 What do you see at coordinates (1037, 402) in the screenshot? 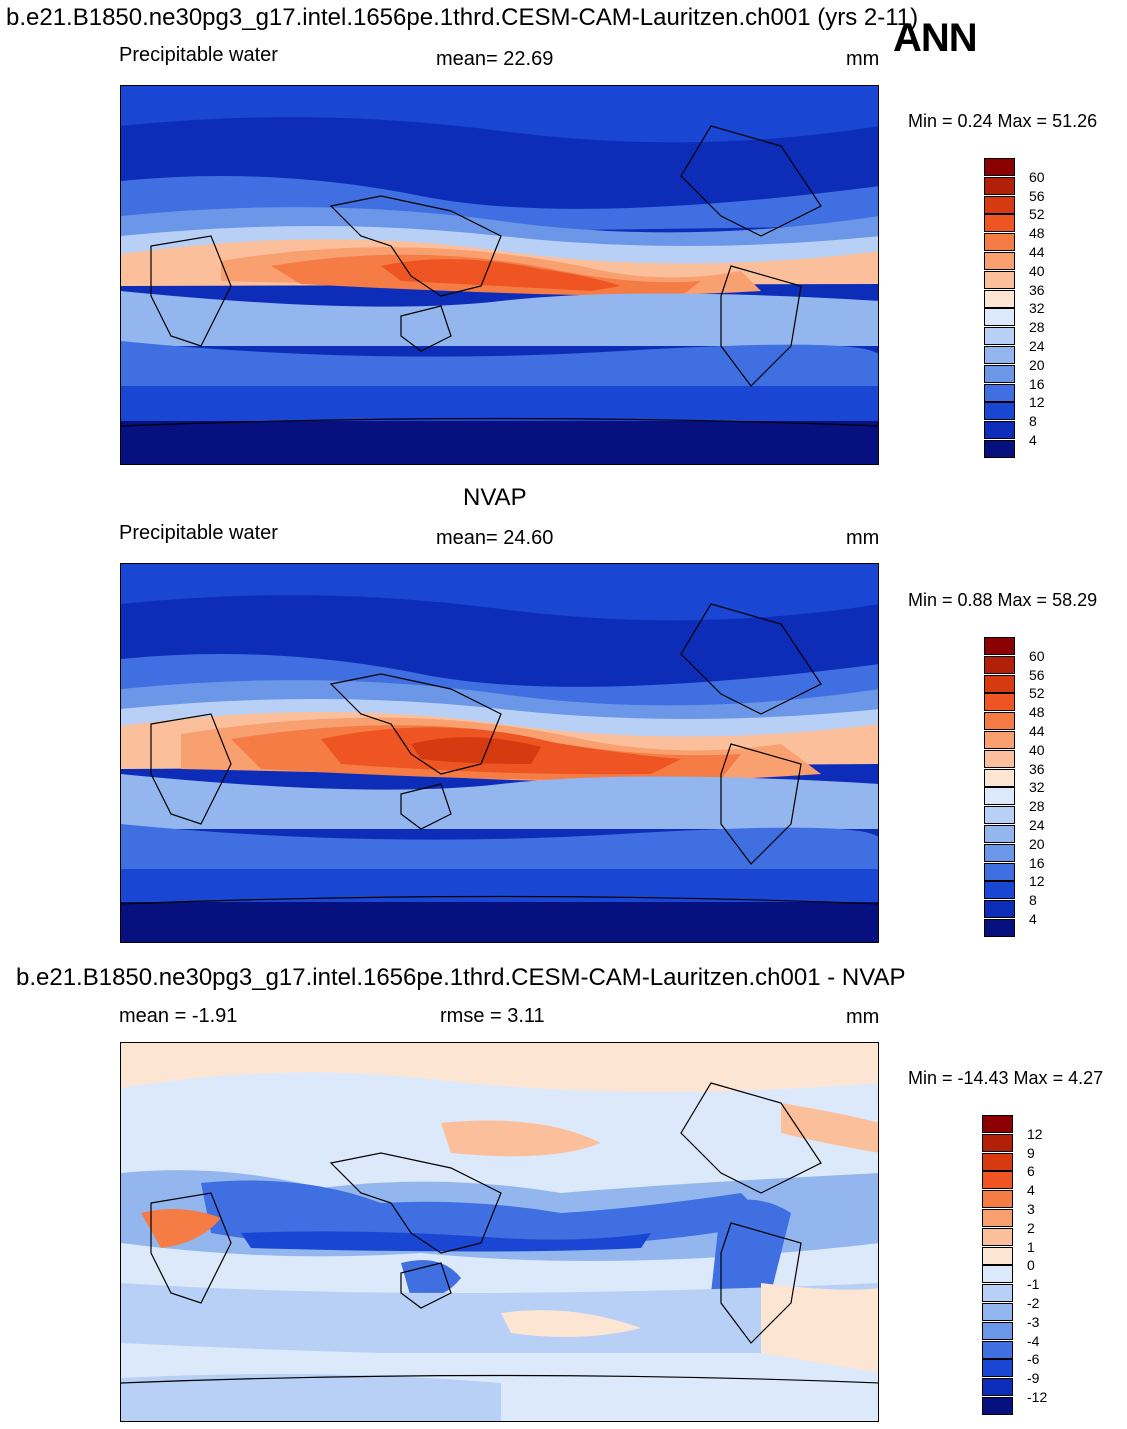
I see `colorbar-tick-label: 12` at bounding box center [1037, 402].